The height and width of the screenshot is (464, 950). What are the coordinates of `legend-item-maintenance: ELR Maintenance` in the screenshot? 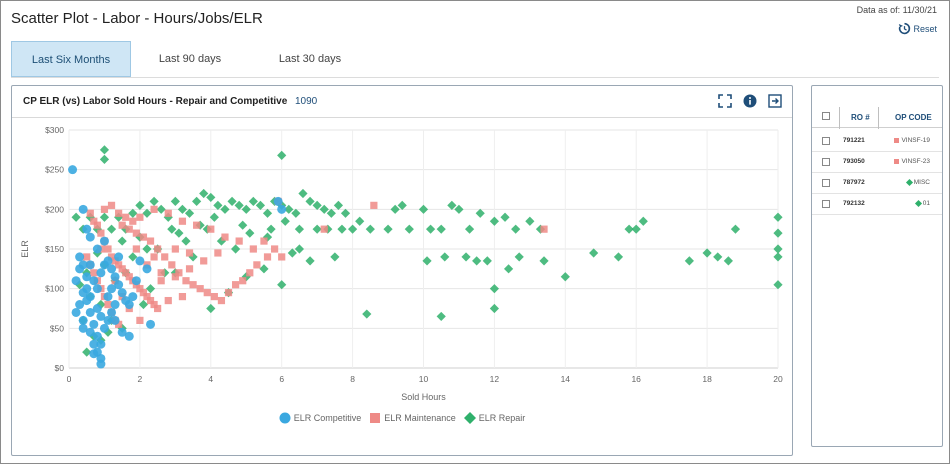 It's located at (412, 418).